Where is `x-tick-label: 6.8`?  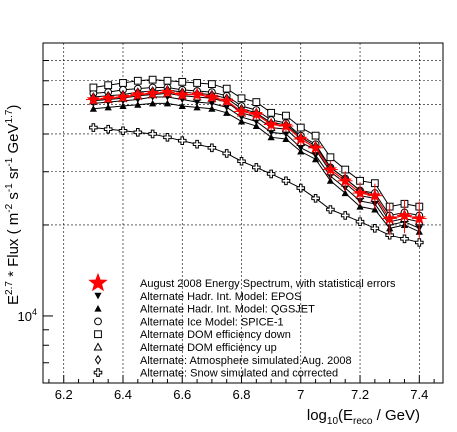
x-tick-label: 6.8 is located at coordinates (241, 394).